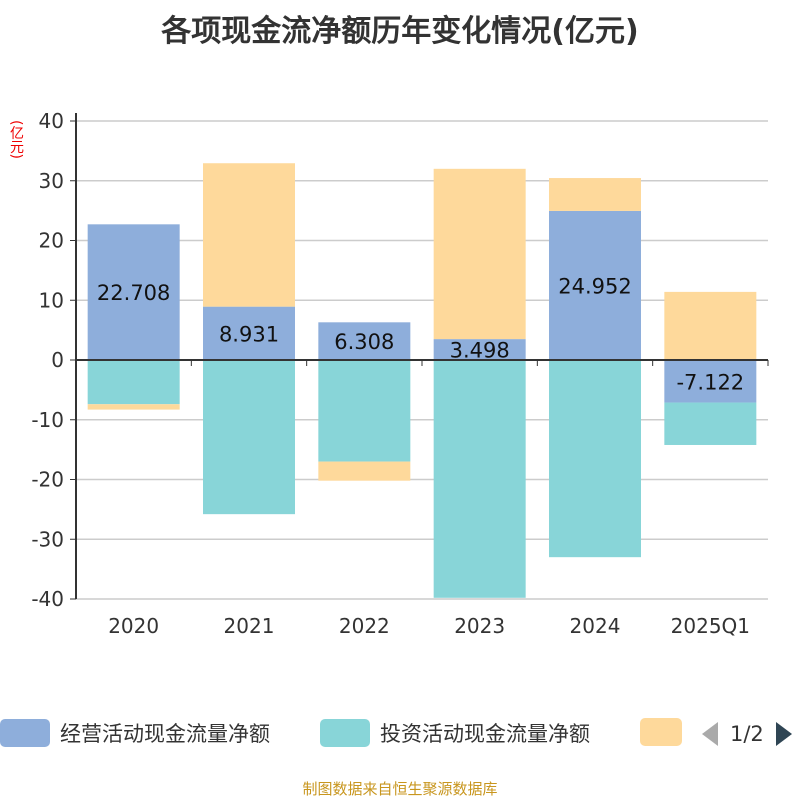 The width and height of the screenshot is (800, 800). Describe the element at coordinates (57, 360) in the screenshot. I see `y-tick-label: 0` at that location.